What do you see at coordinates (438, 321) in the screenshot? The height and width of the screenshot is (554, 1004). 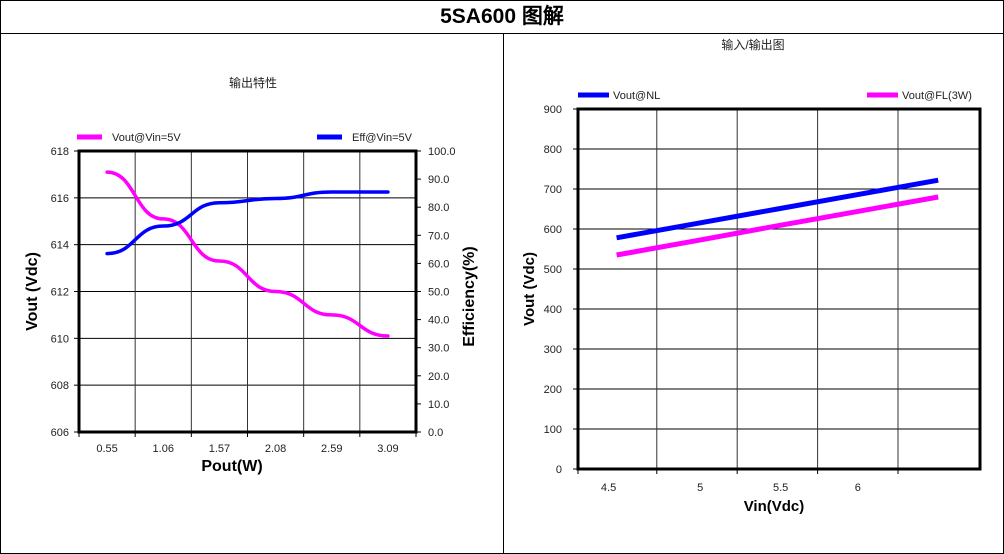 I see `y2-tick-label: 40.0` at bounding box center [438, 321].